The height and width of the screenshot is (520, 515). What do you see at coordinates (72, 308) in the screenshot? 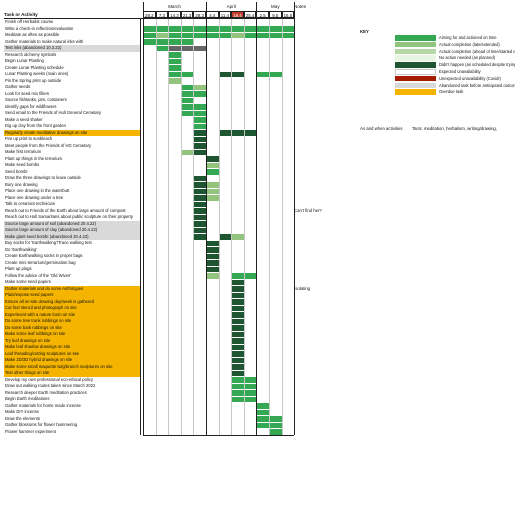
I see `task-row-label: Cut foot stencil and photograph on site` at bounding box center [72, 308].